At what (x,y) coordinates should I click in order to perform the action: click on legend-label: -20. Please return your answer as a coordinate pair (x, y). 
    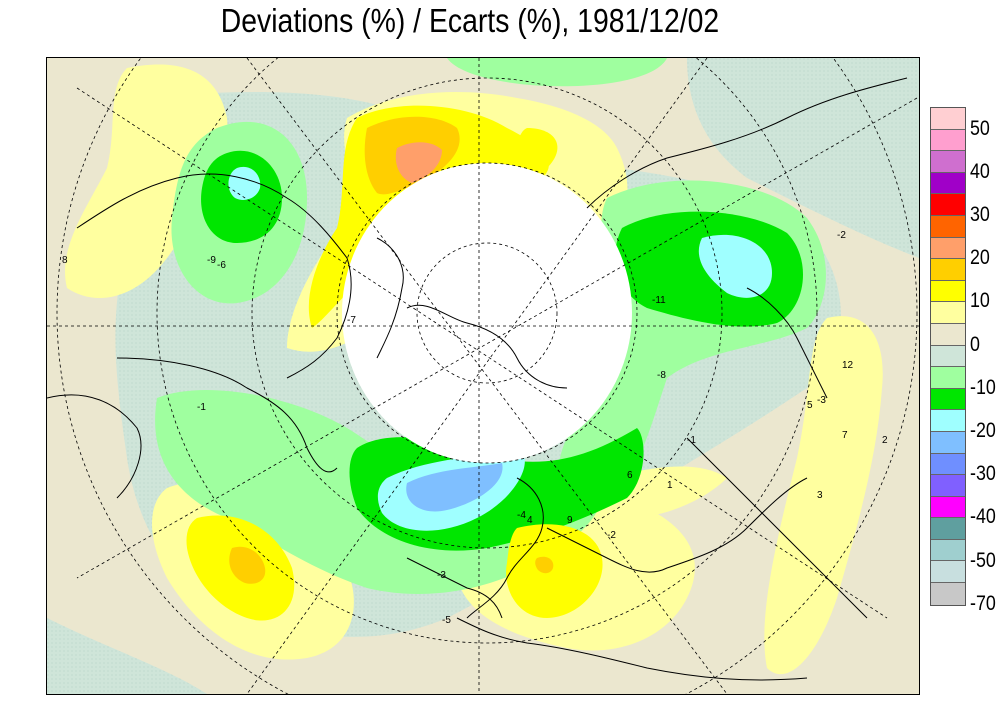
    Looking at the image, I should click on (983, 430).